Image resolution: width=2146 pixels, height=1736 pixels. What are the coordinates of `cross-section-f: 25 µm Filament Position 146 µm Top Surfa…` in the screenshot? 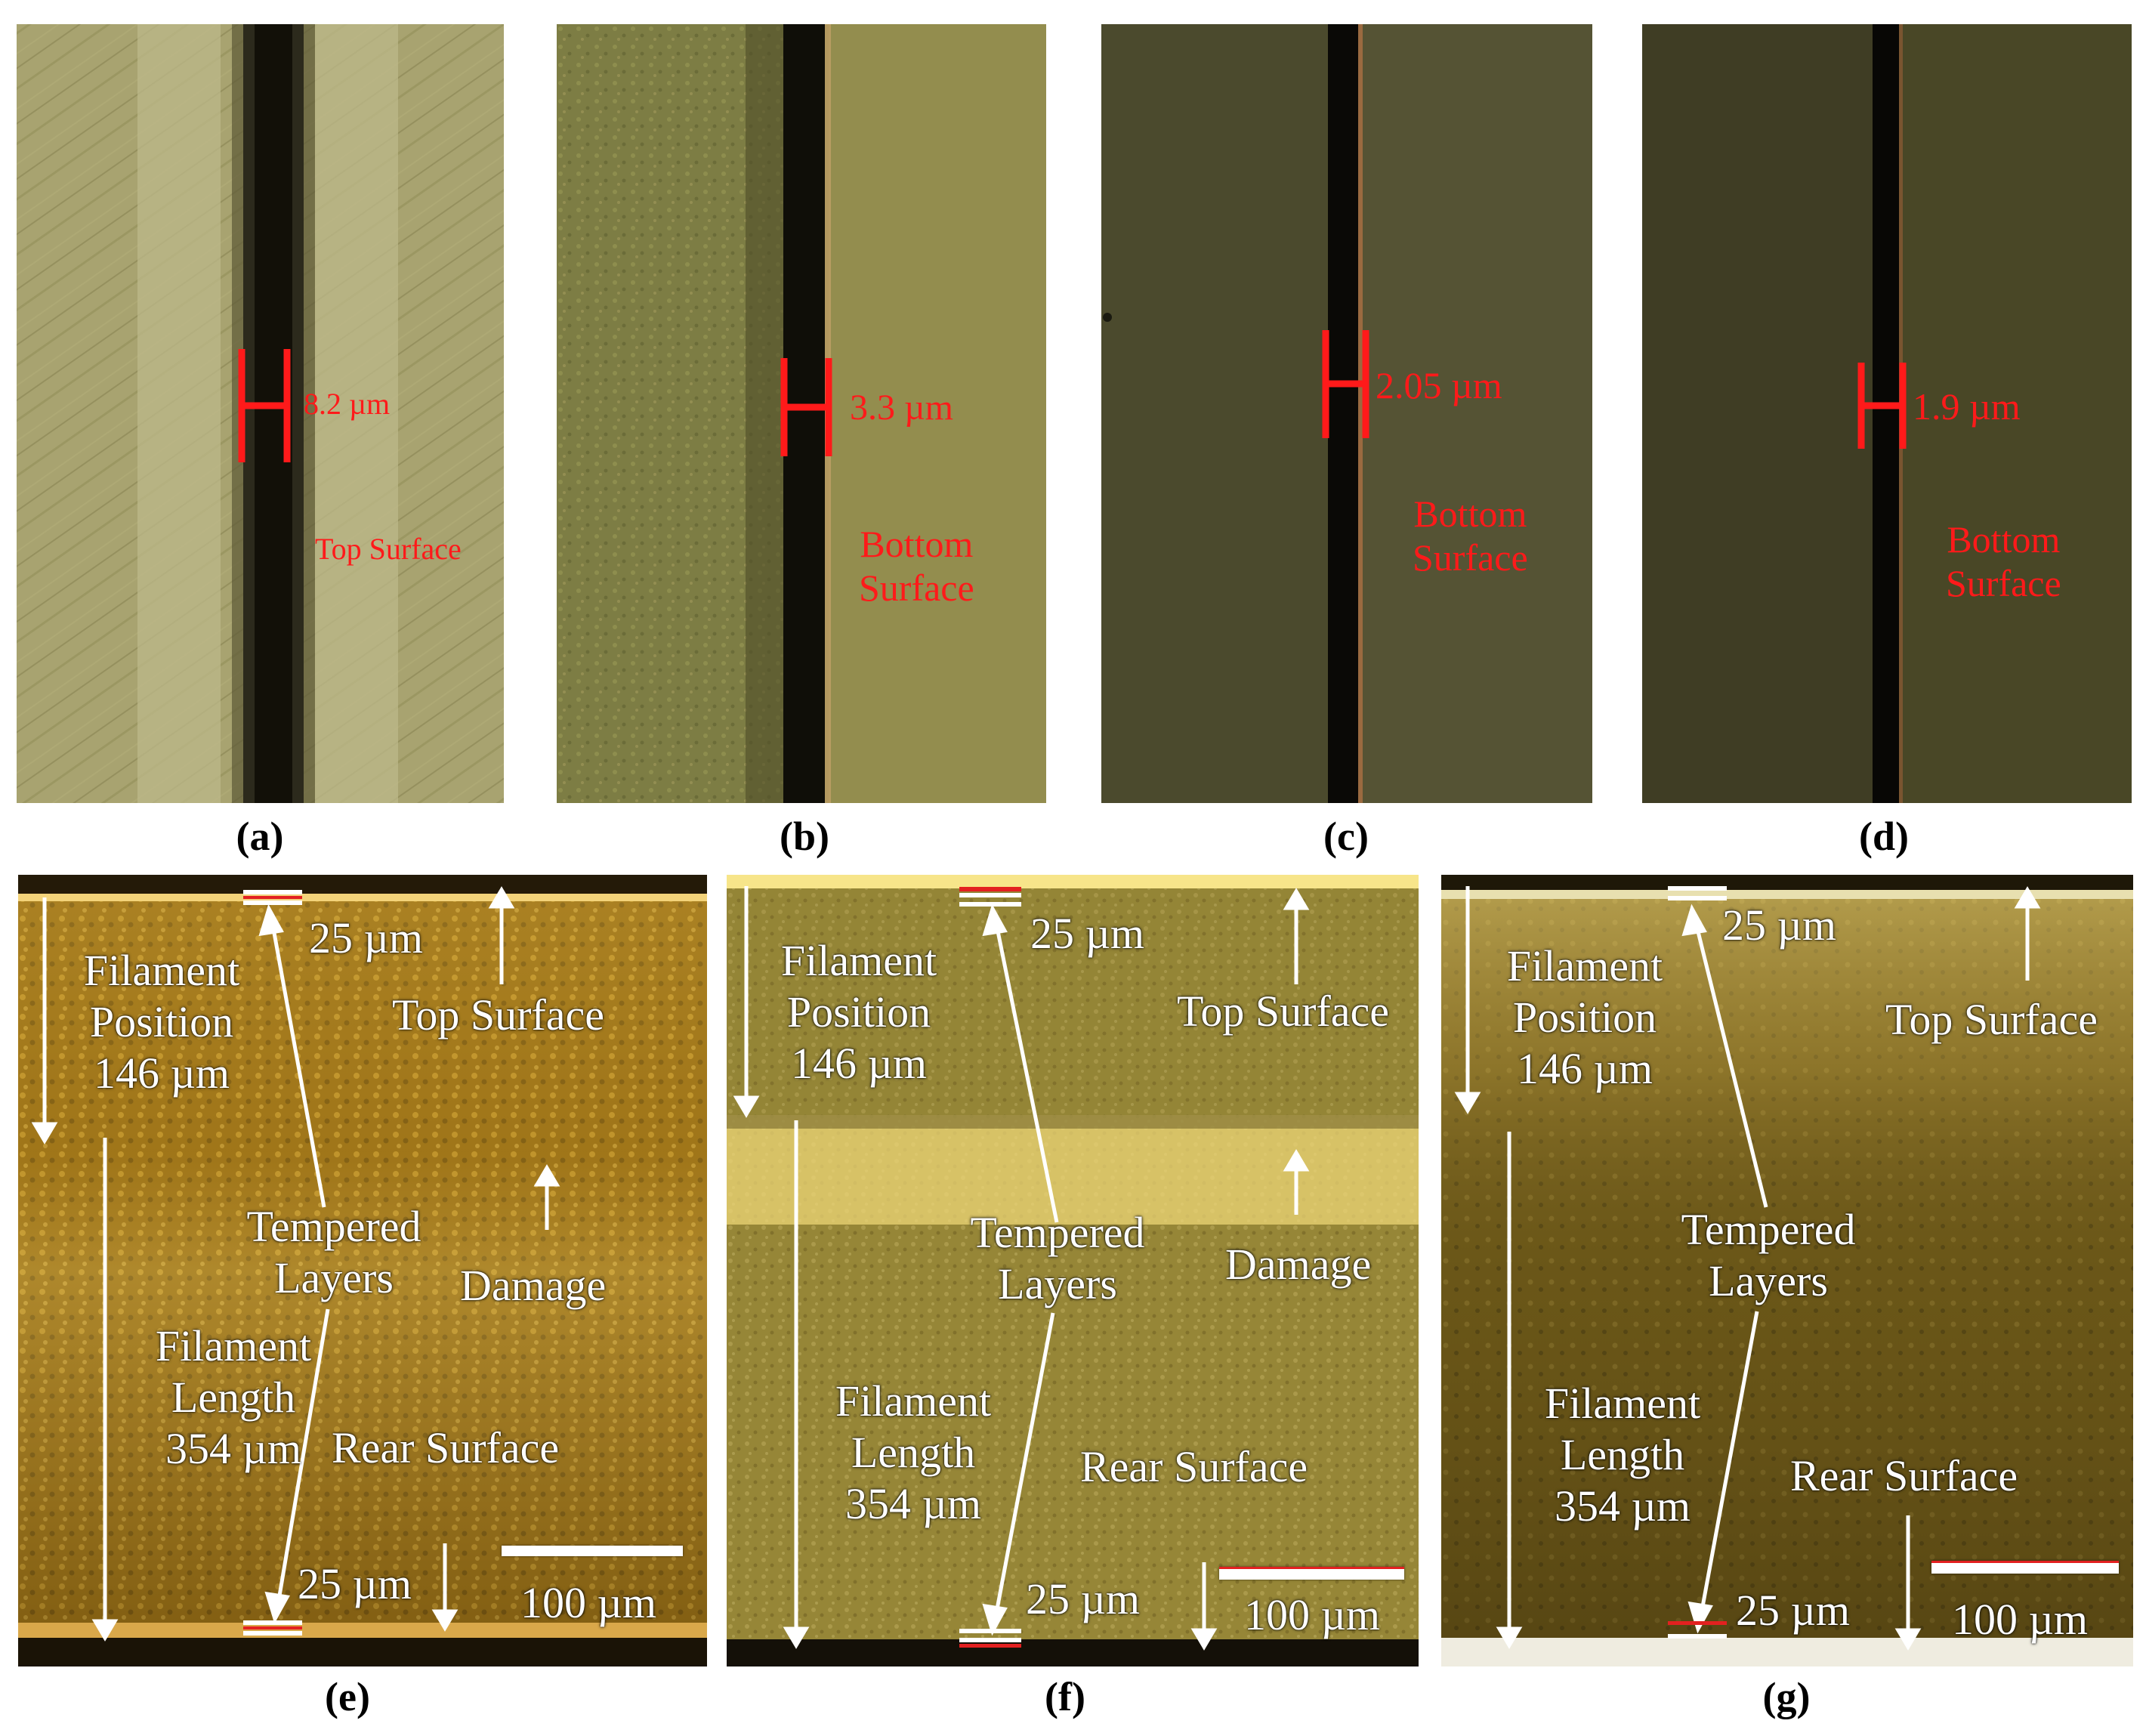 It's located at (1073, 1270).